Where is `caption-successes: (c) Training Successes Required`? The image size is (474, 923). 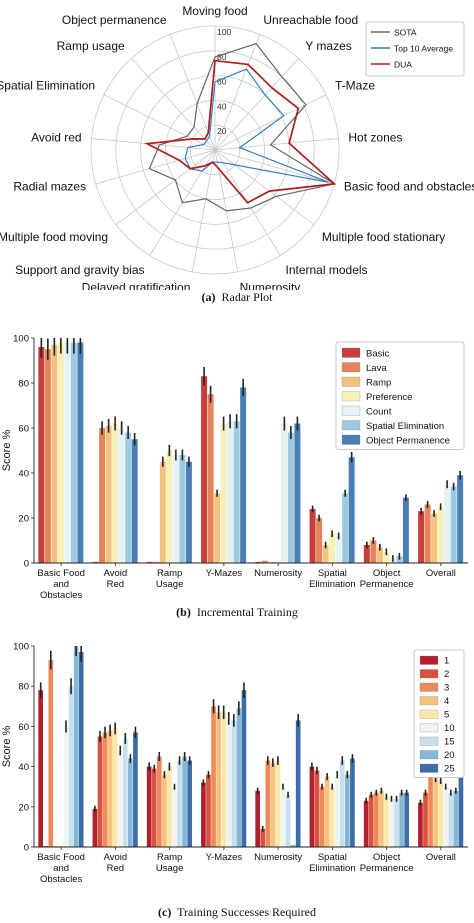 caption-successes: (c) Training Successes Required is located at coordinates (237, 912).